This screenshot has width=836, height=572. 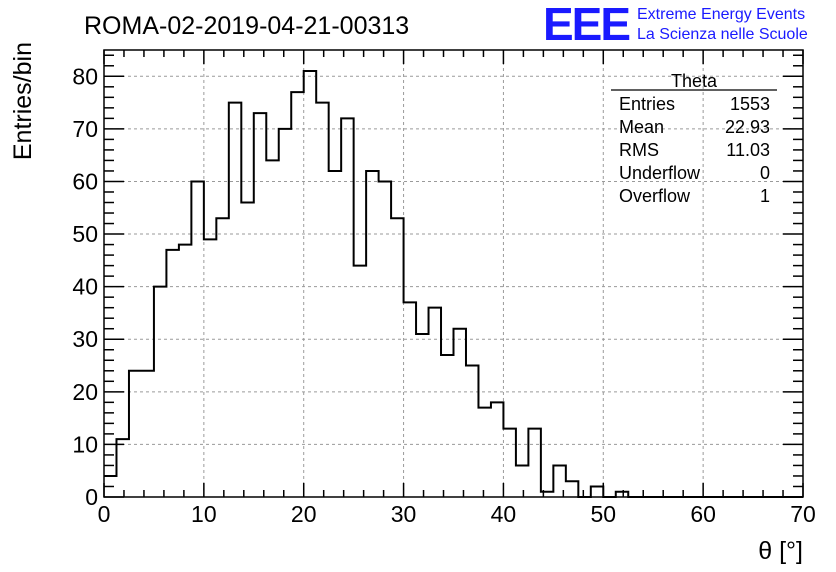 What do you see at coordinates (586, 25) in the screenshot?
I see `logo-mark: EEE` at bounding box center [586, 25].